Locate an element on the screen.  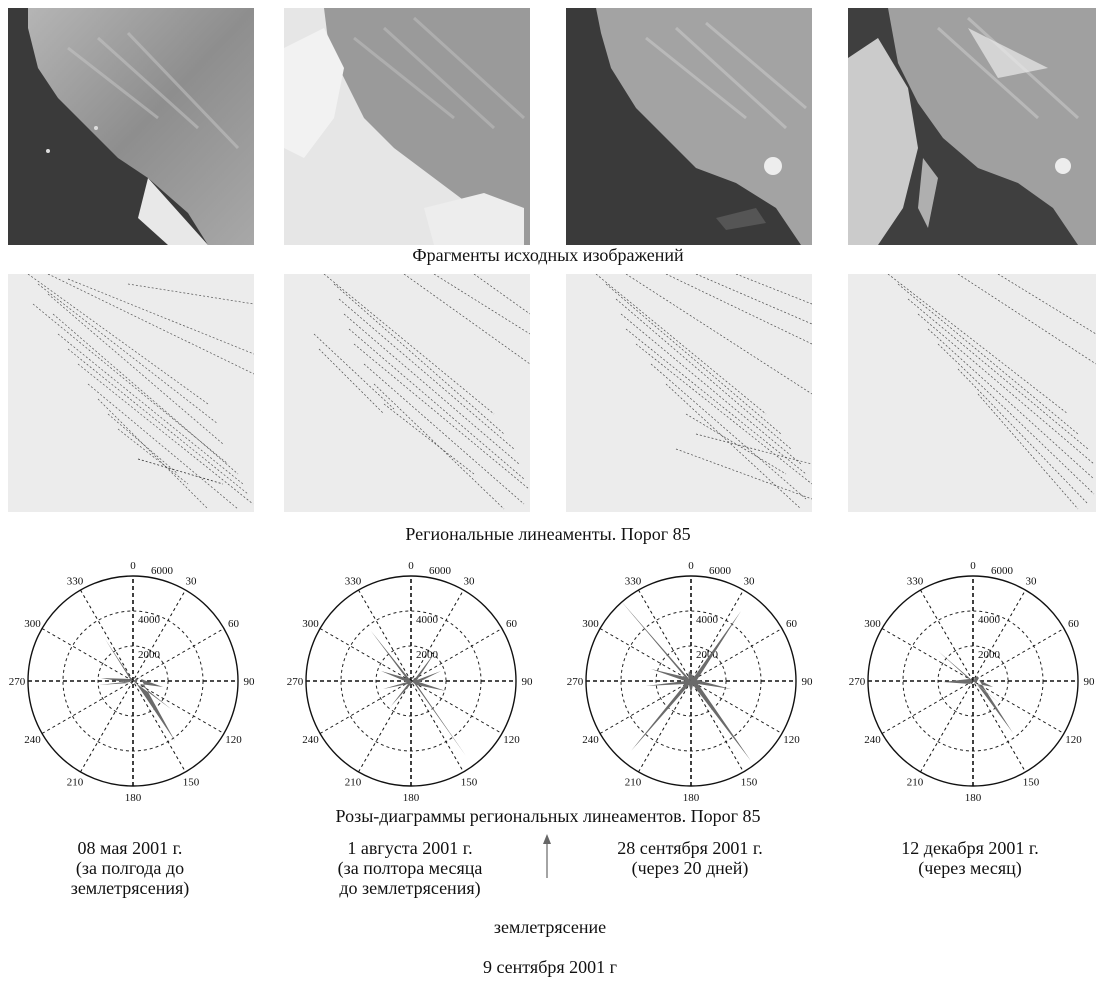
source-image-august is located at coordinates (407, 126).